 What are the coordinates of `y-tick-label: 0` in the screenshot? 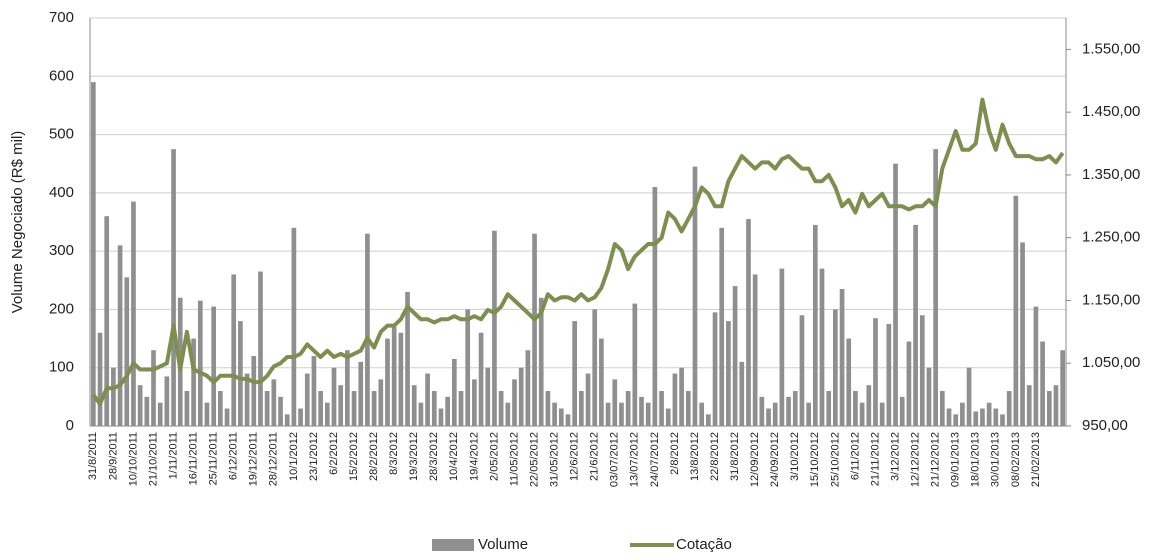 It's located at (70, 425).